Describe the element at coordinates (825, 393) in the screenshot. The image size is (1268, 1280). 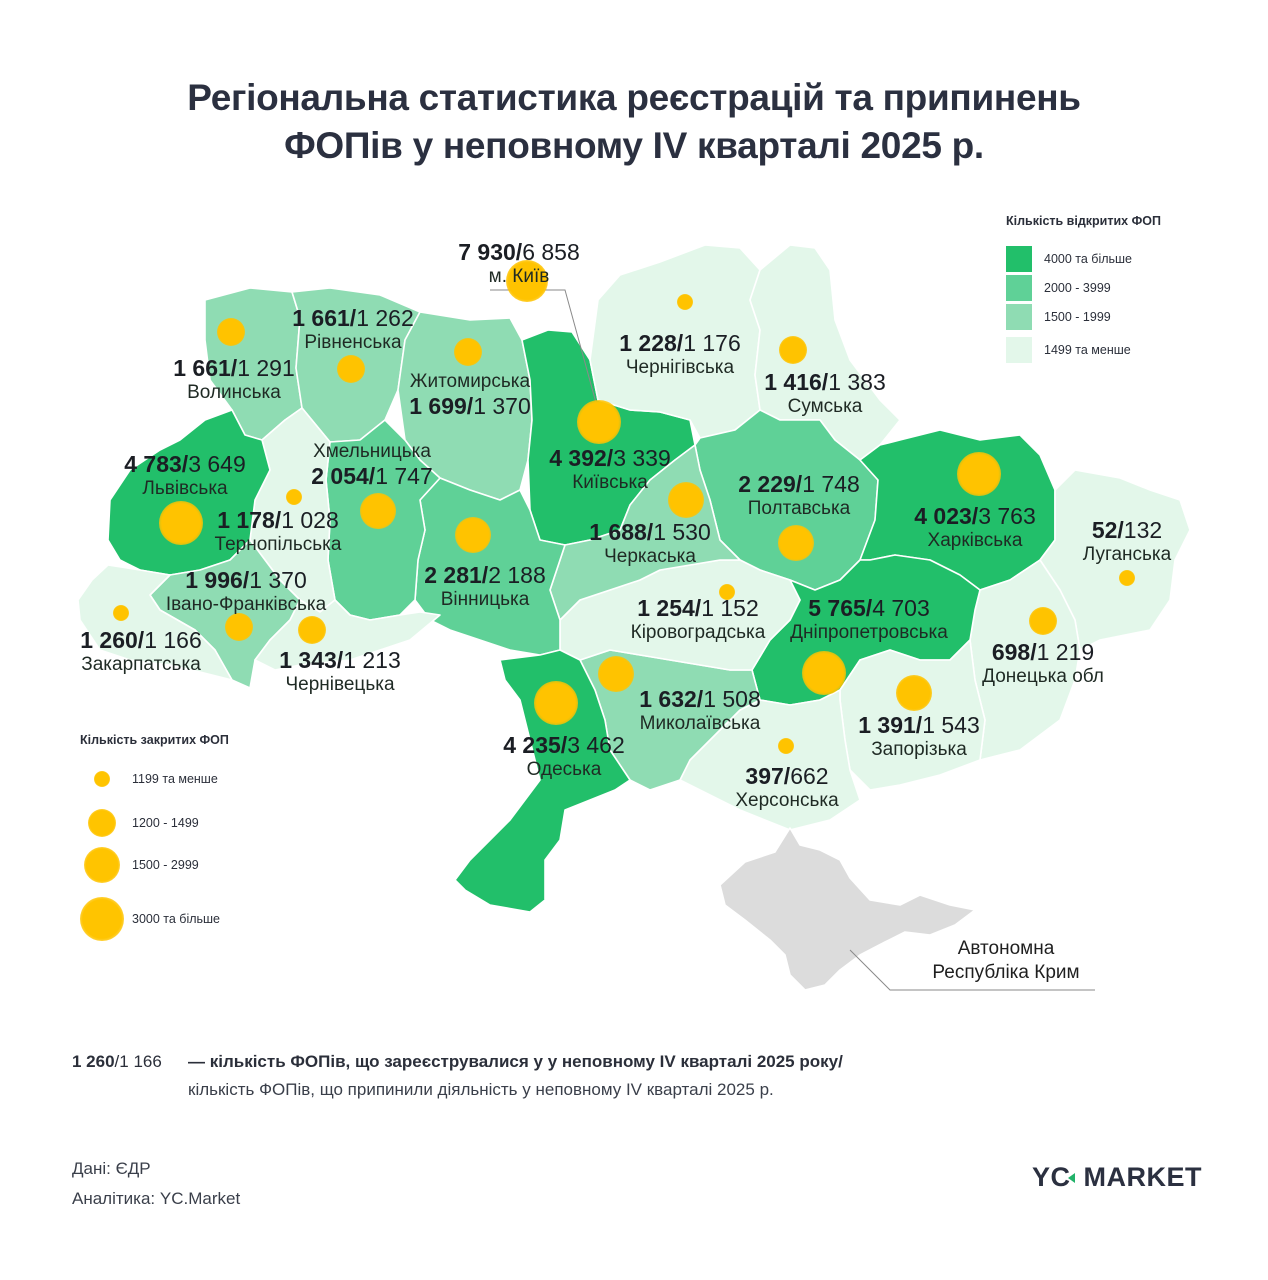
I see `label-sumska: 1 416/1 383 Сумська` at that location.